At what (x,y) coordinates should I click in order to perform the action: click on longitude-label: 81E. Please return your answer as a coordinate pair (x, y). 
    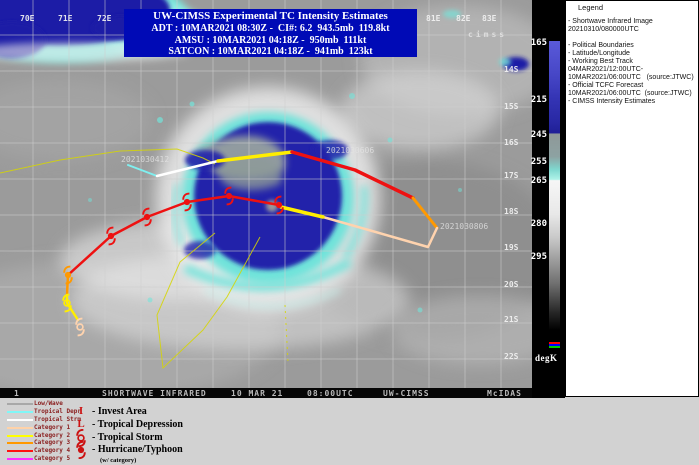
    Looking at the image, I should click on (433, 18).